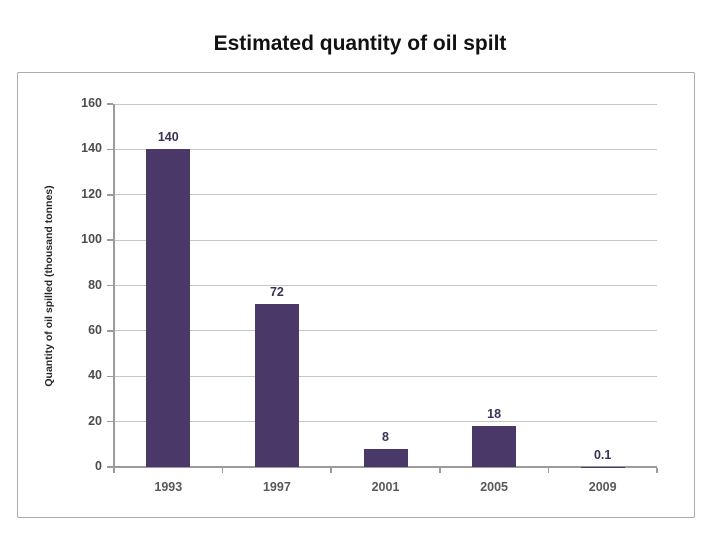 Image resolution: width=720 pixels, height=540 pixels. What do you see at coordinates (95, 420) in the screenshot?
I see `y-tick-label: 20` at bounding box center [95, 420].